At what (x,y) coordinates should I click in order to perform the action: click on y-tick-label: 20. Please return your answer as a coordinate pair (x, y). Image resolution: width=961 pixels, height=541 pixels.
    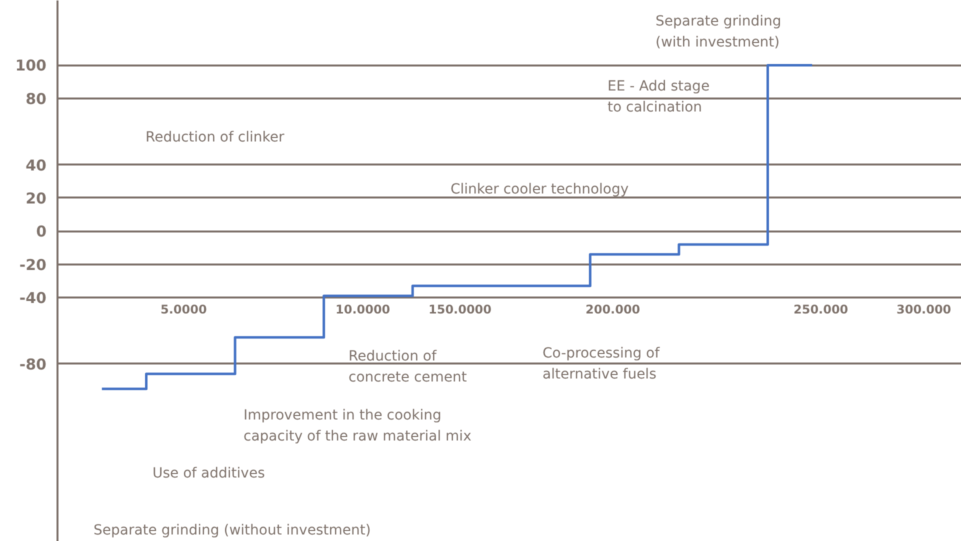
    Looking at the image, I should click on (36, 198).